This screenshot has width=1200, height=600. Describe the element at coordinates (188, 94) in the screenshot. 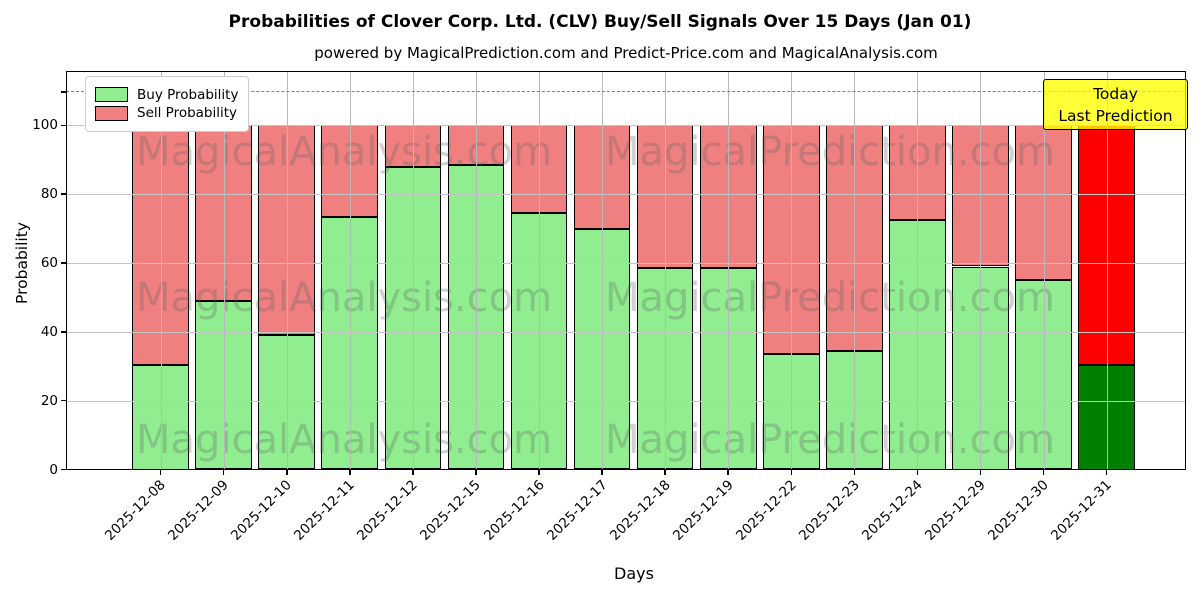

I see `legend-label: Buy Probability` at that location.